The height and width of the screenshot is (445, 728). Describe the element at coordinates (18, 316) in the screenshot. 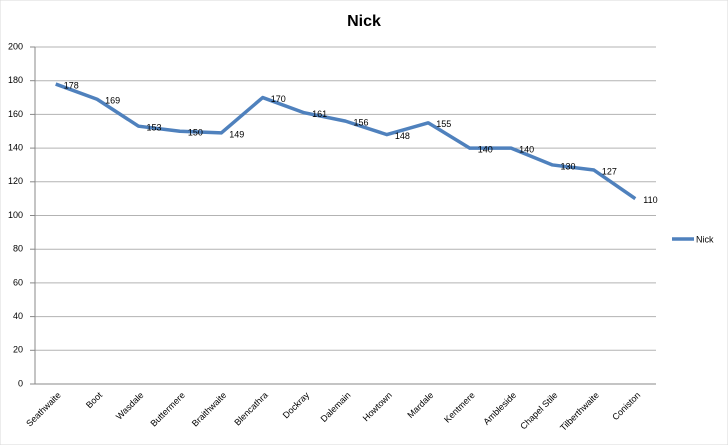

I see `y-tick-label: 40` at that location.